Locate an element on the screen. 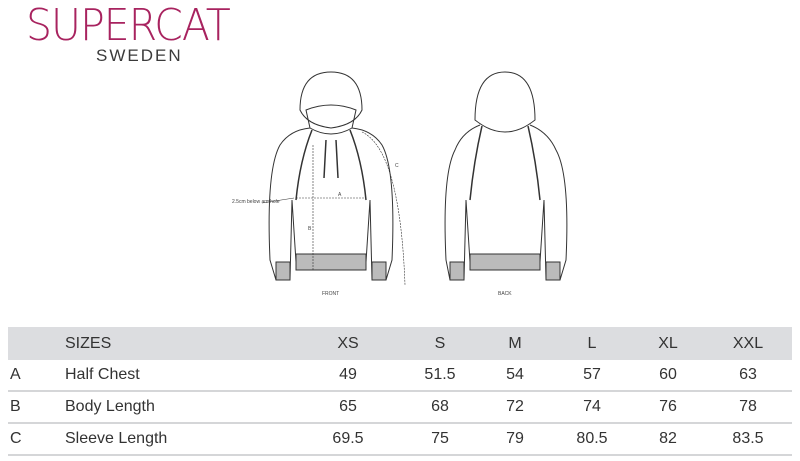  label-a: A is located at coordinates (340, 195).